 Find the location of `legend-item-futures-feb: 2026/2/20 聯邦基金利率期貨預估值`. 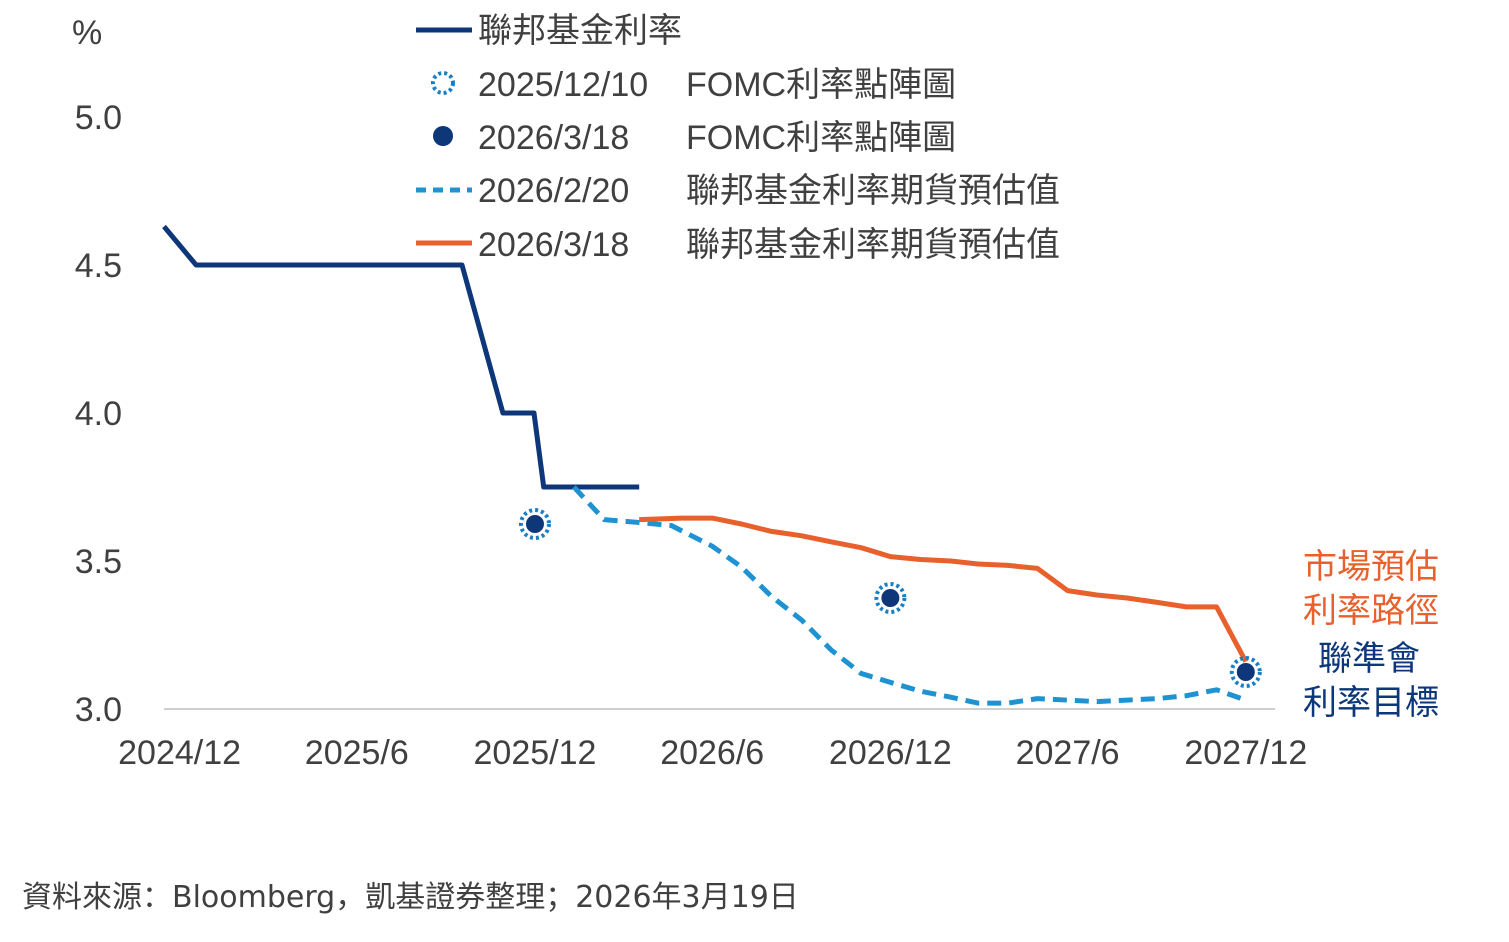

legend-item-futures-feb: 2026/2/20 聯邦基金利率期貨預估值 is located at coordinates (738, 191).